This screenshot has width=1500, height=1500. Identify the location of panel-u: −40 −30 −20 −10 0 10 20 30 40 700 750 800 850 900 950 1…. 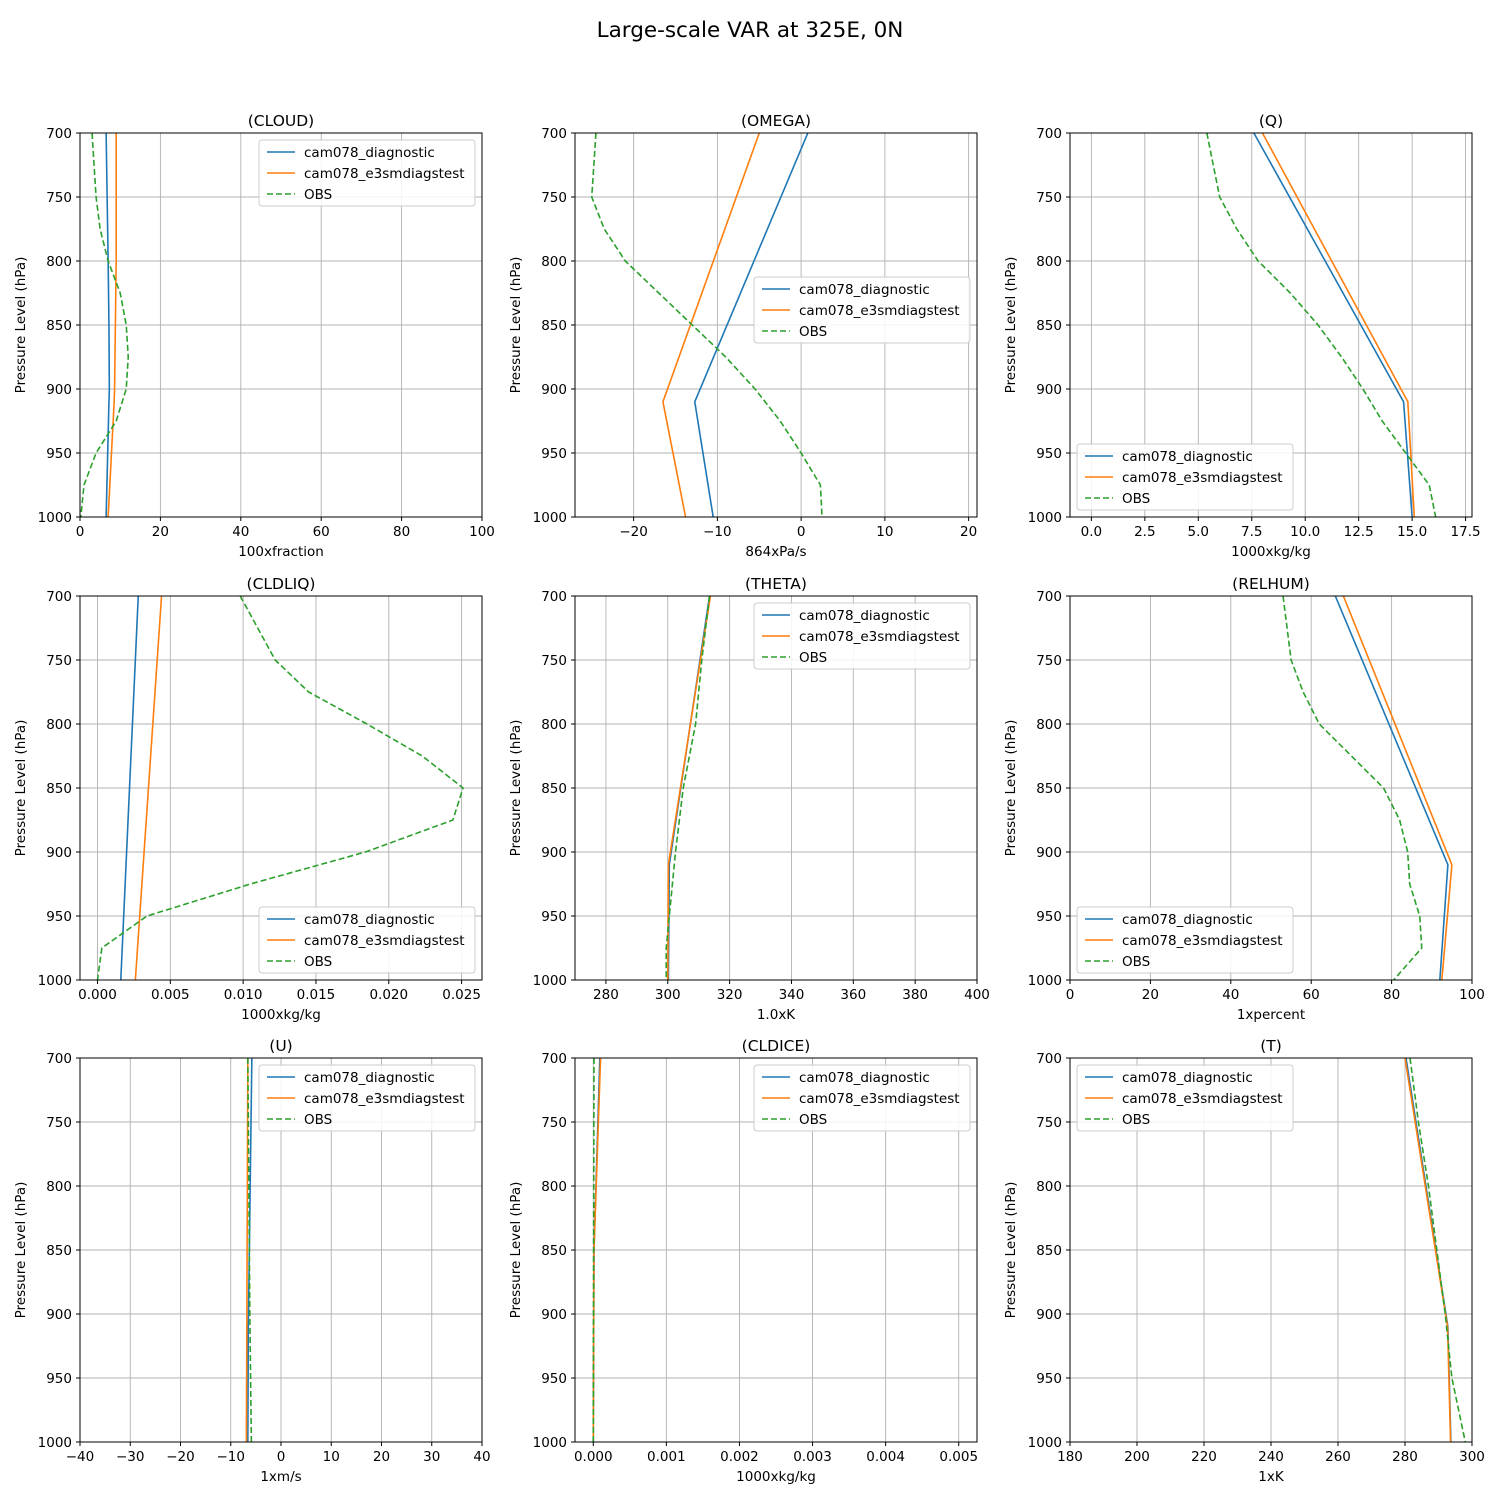
(252, 1261).